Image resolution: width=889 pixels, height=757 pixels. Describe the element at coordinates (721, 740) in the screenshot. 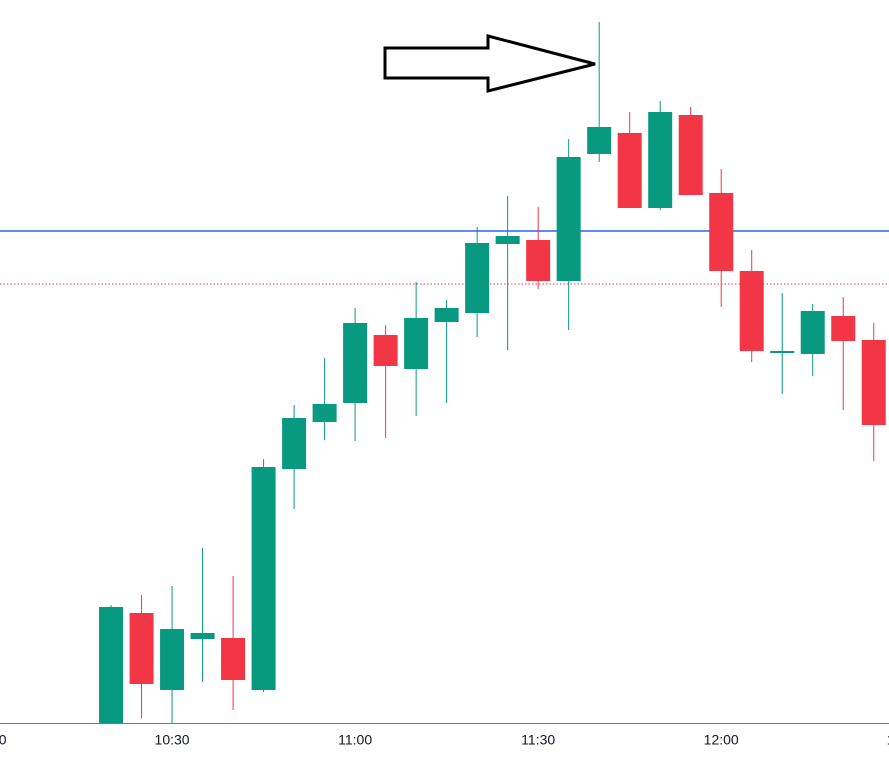

I see `x-tick-label: 12:00` at that location.